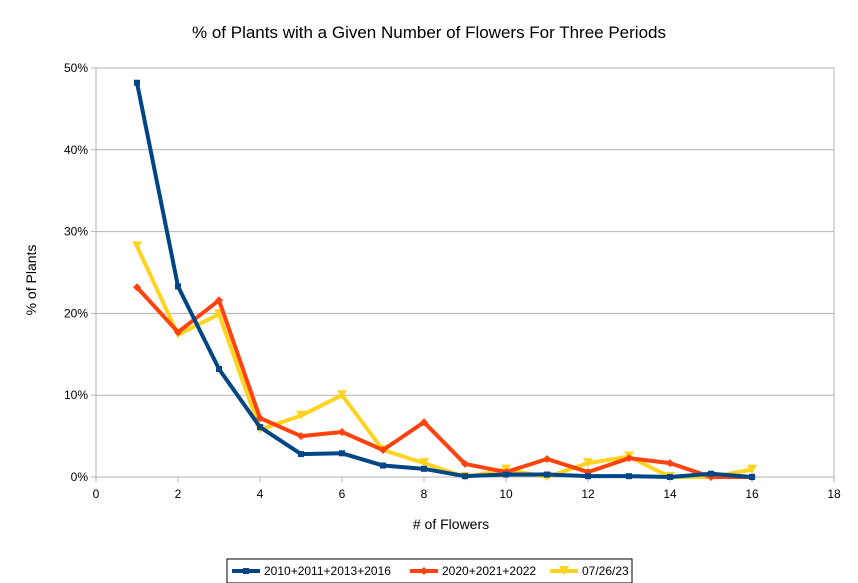 This screenshot has height=583, width=858. What do you see at coordinates (178, 494) in the screenshot?
I see `x-tick-label: 2` at bounding box center [178, 494].